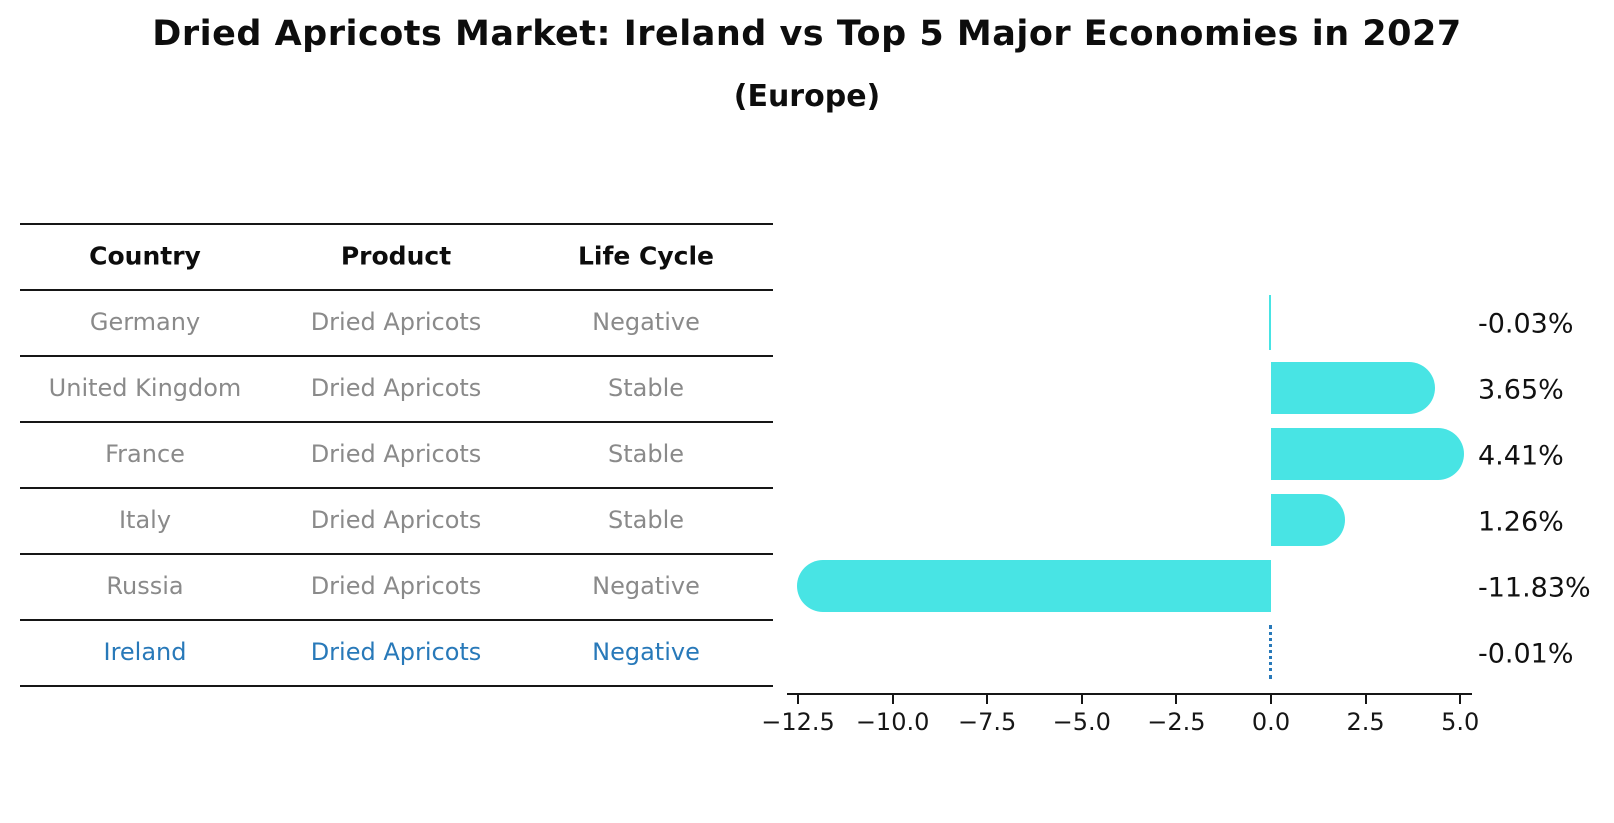 The image size is (1614, 823). I want to click on table-cell-country: United Kingdom, so click(145, 388).